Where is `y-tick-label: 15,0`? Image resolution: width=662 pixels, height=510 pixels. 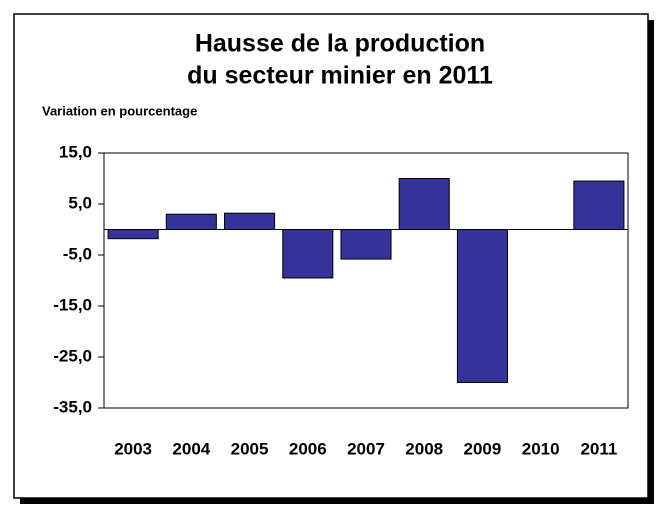
y-tick-label: 15,0 is located at coordinates (75, 151).